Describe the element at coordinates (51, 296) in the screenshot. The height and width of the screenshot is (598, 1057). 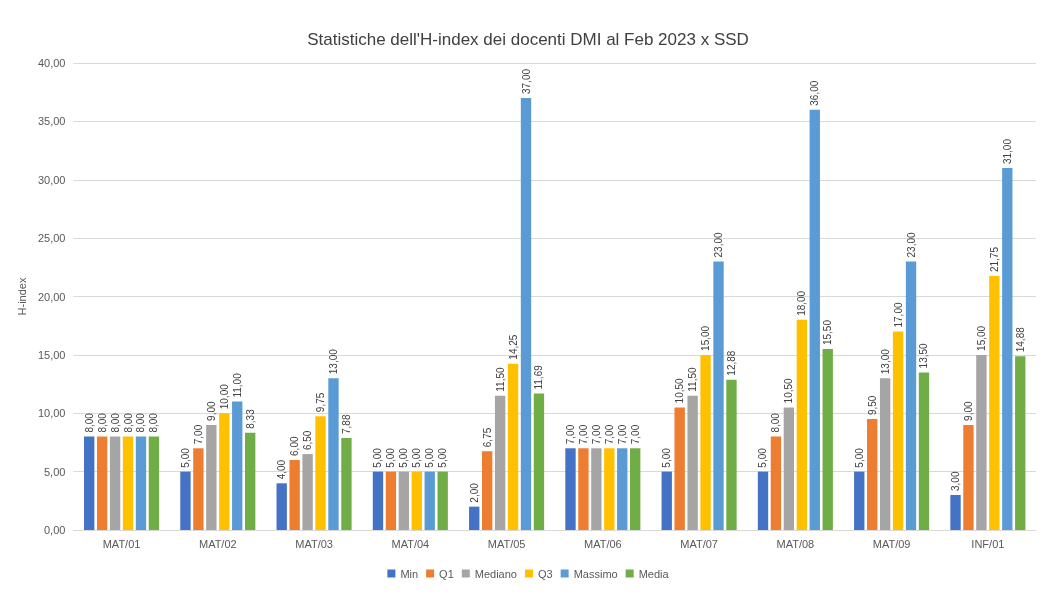
I see `y-tick-label: 20,00` at that location.